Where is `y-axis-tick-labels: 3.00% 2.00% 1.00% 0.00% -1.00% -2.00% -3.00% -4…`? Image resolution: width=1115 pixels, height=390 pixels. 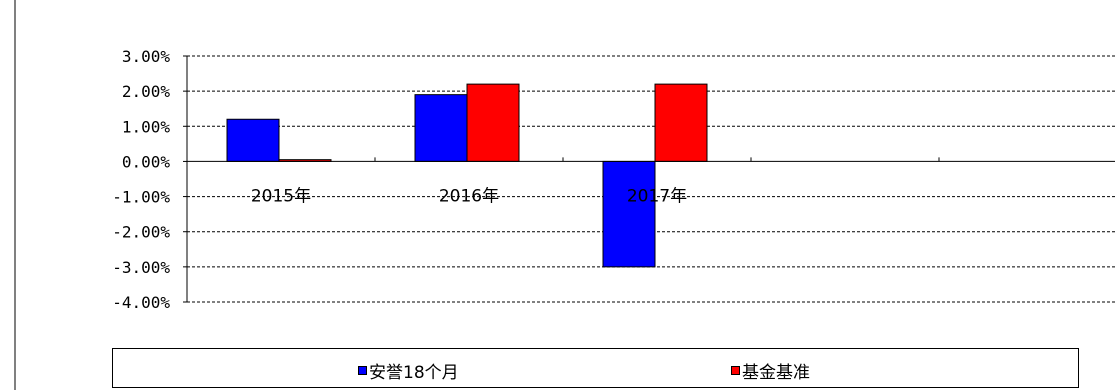
y-axis-tick-labels: 3.00% 2.00% 1.00% 0.00% -1.00% -2.00% -3.00% -4… is located at coordinates (149, 179).